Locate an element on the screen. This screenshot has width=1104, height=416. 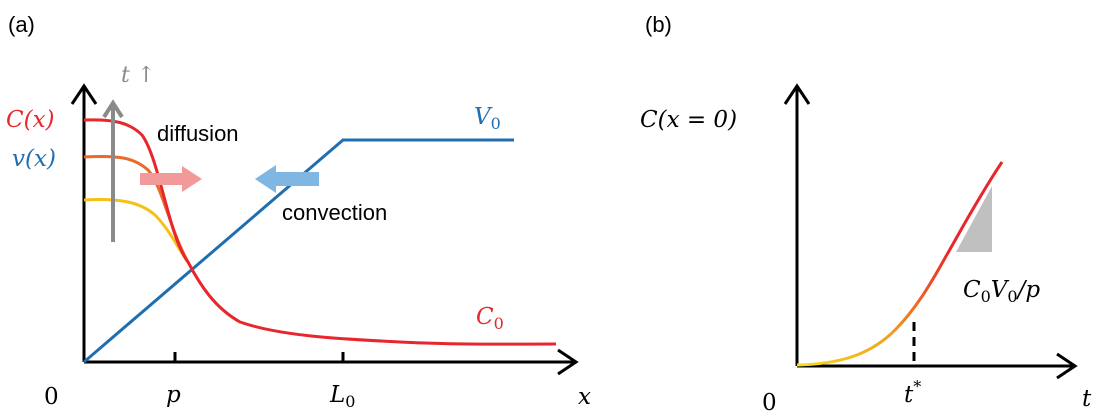
panel-b-x-arrowhead is located at coordinates (1067, 366).